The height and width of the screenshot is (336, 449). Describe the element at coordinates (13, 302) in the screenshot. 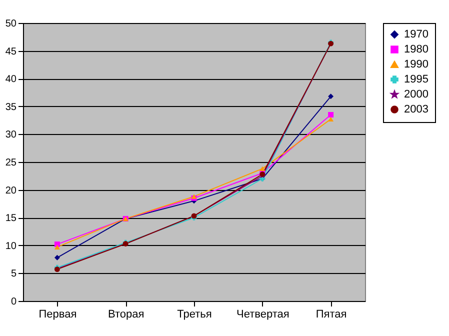

I see `y-tick-label: 0` at that location.